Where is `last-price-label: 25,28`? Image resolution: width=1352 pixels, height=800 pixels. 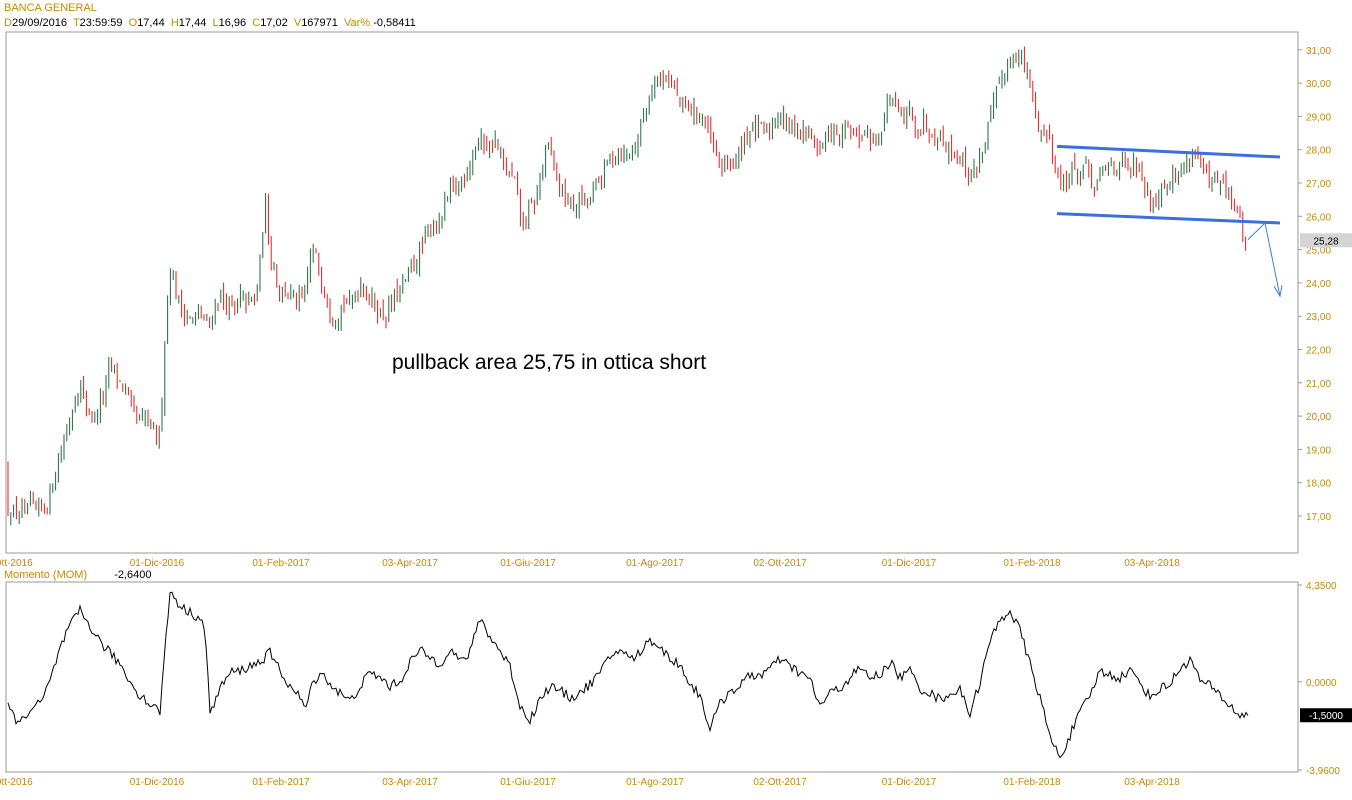 last-price-label: 25,28 is located at coordinates (1325, 241).